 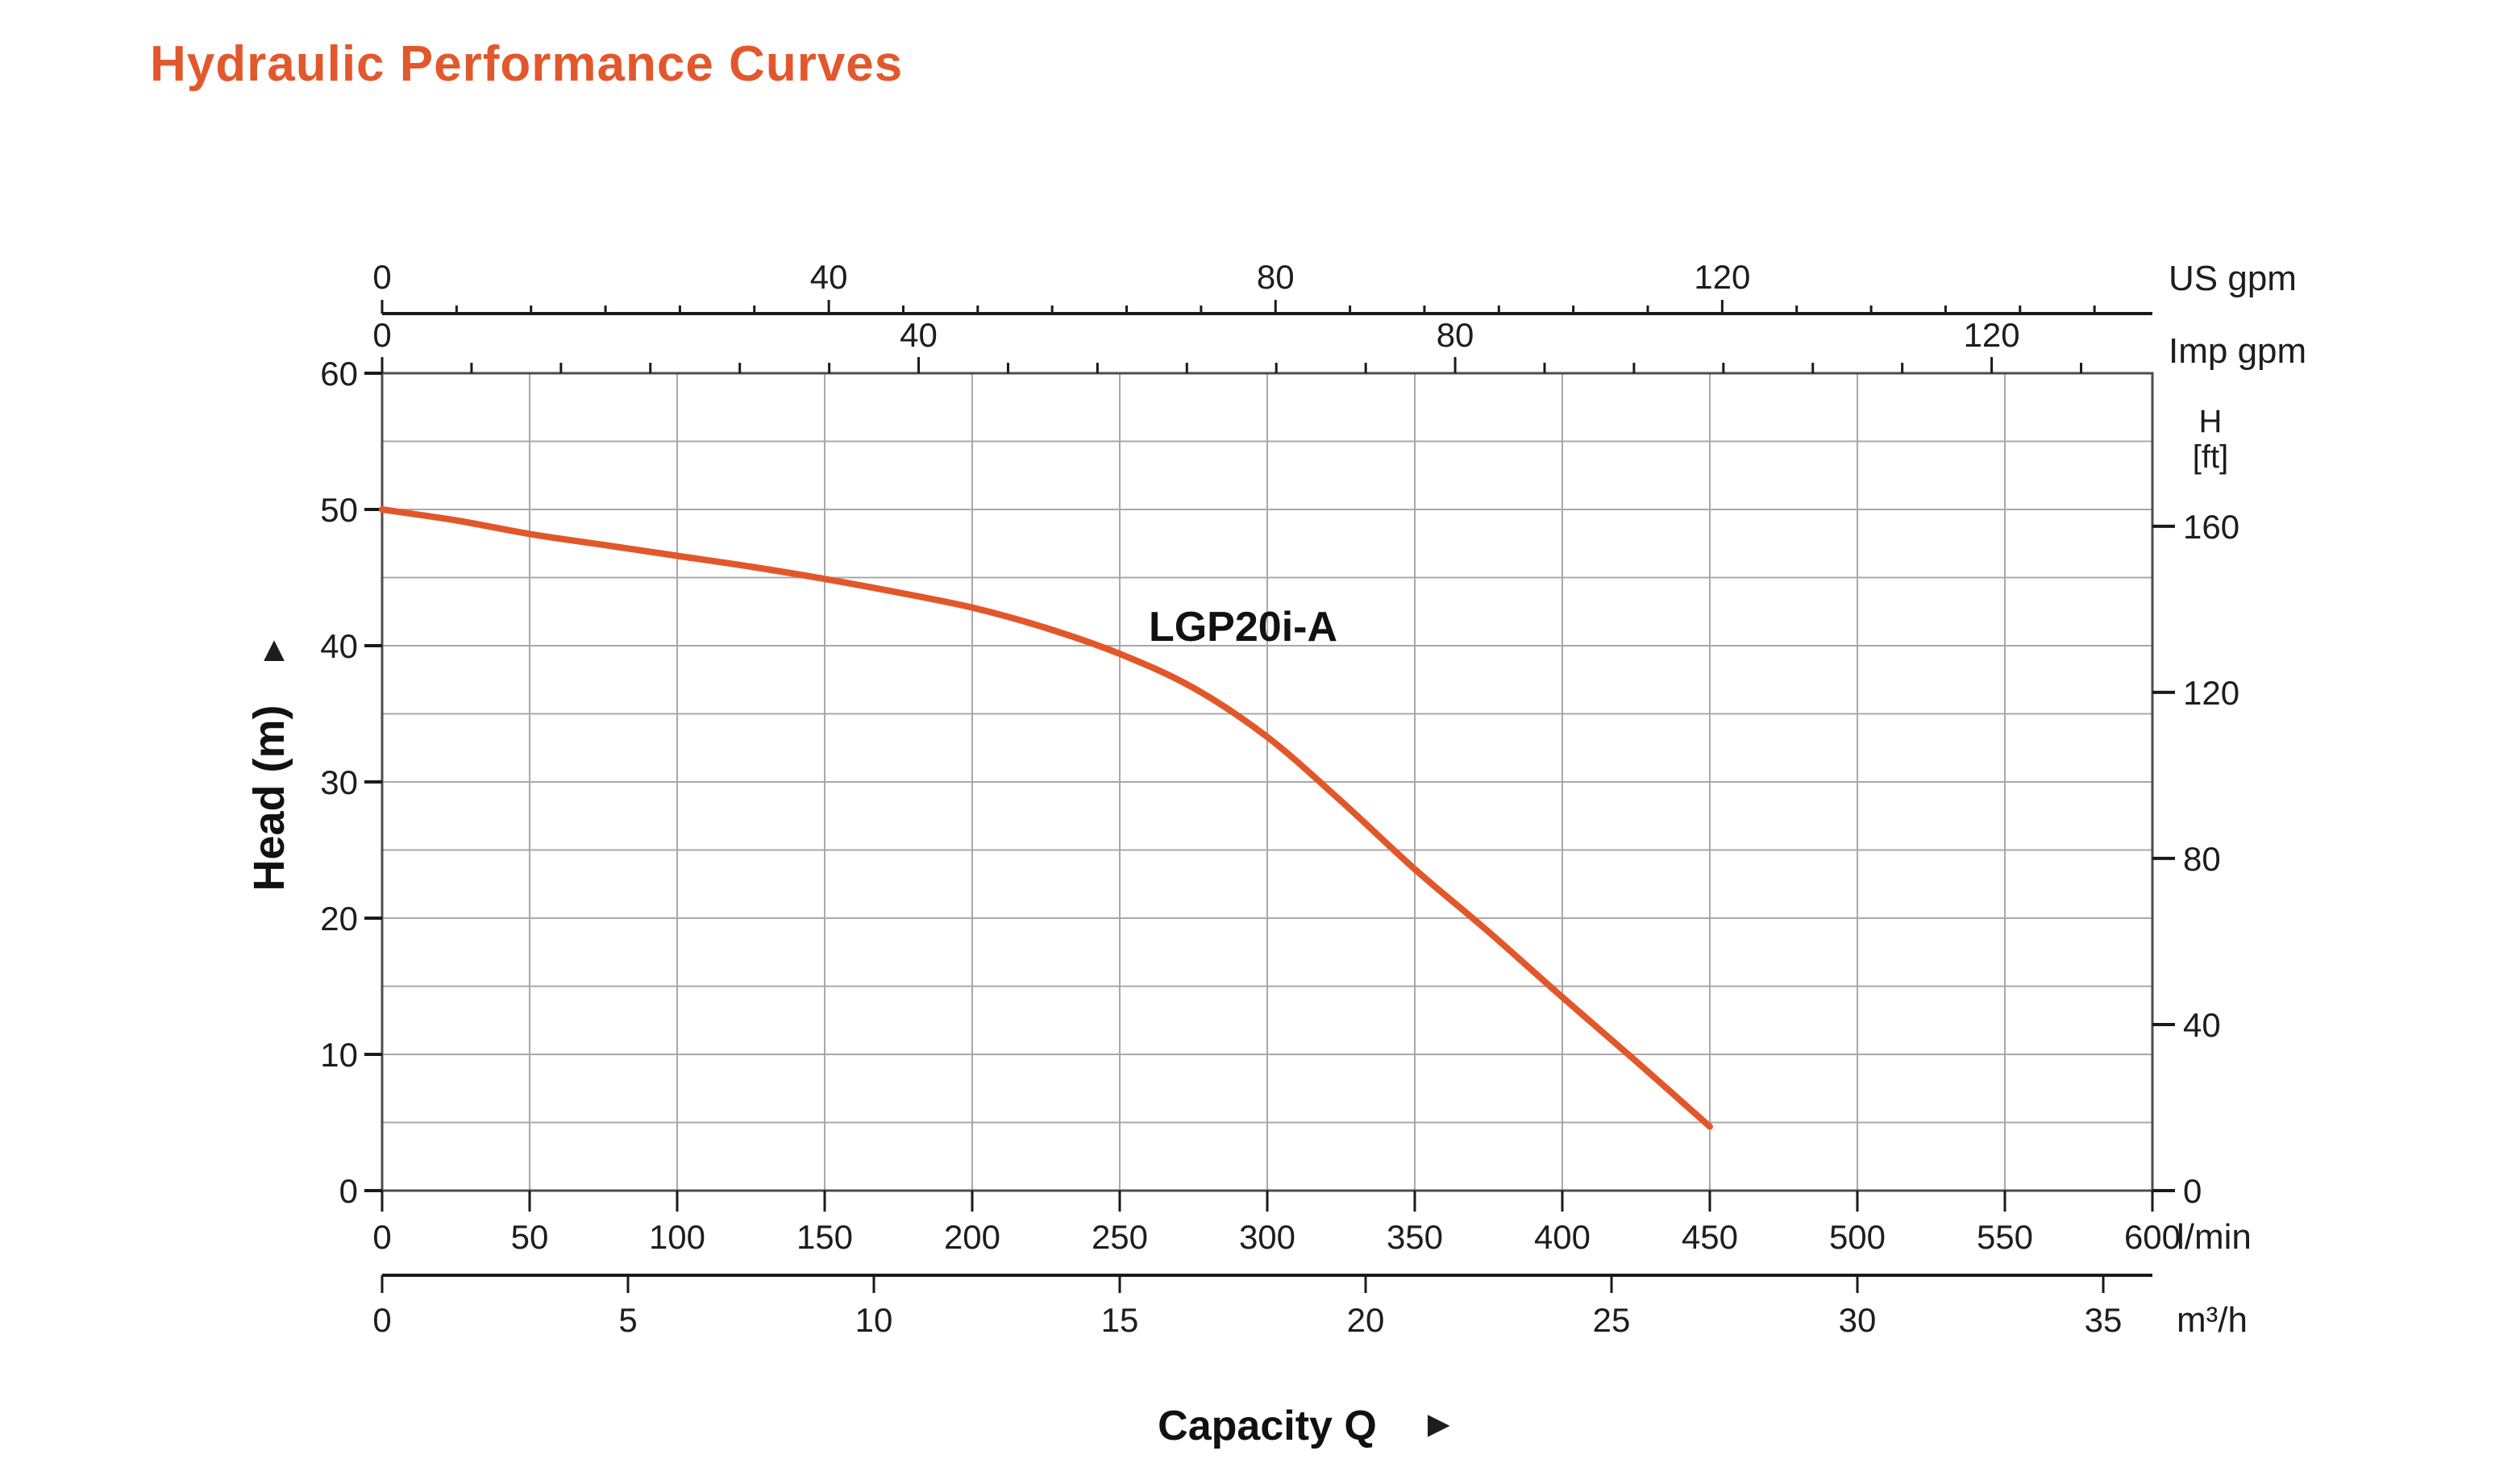 I want to click on lmin-tick-label: 150, so click(x=824, y=1237).